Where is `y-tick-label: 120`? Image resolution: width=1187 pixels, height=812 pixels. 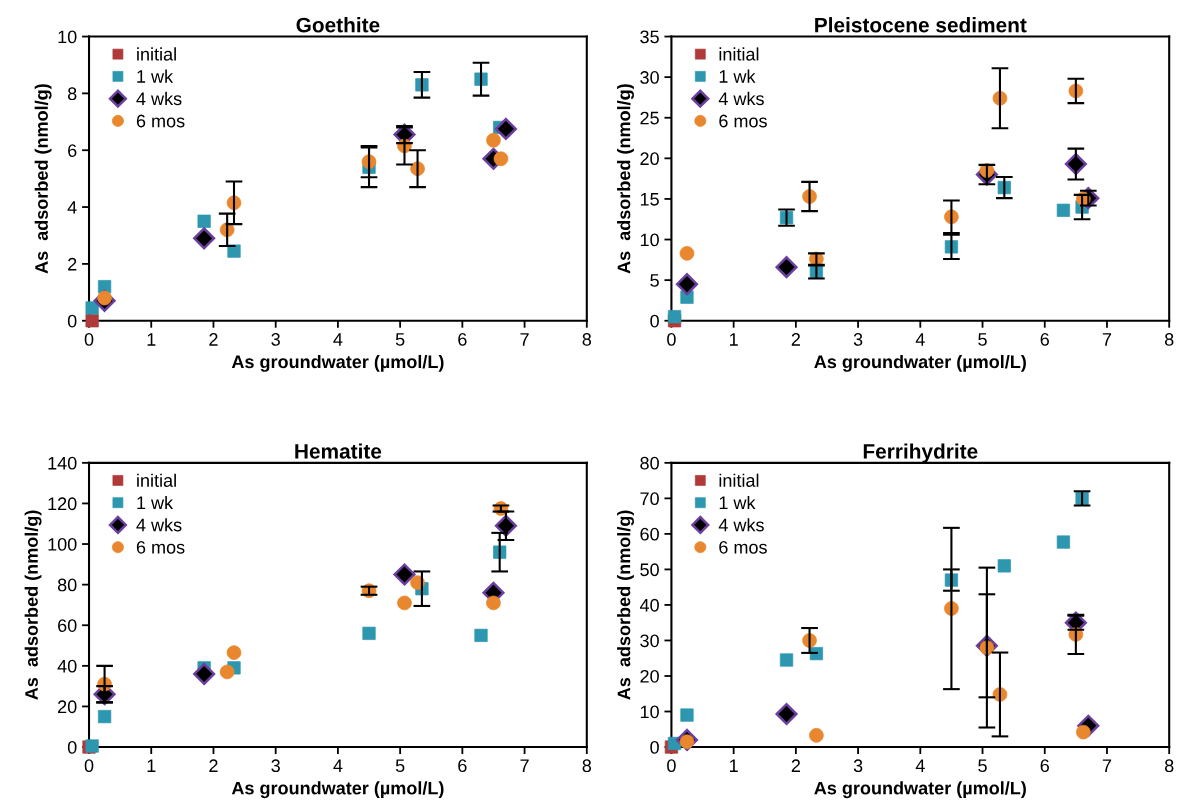 y-tick-label: 120 is located at coordinates (62, 504).